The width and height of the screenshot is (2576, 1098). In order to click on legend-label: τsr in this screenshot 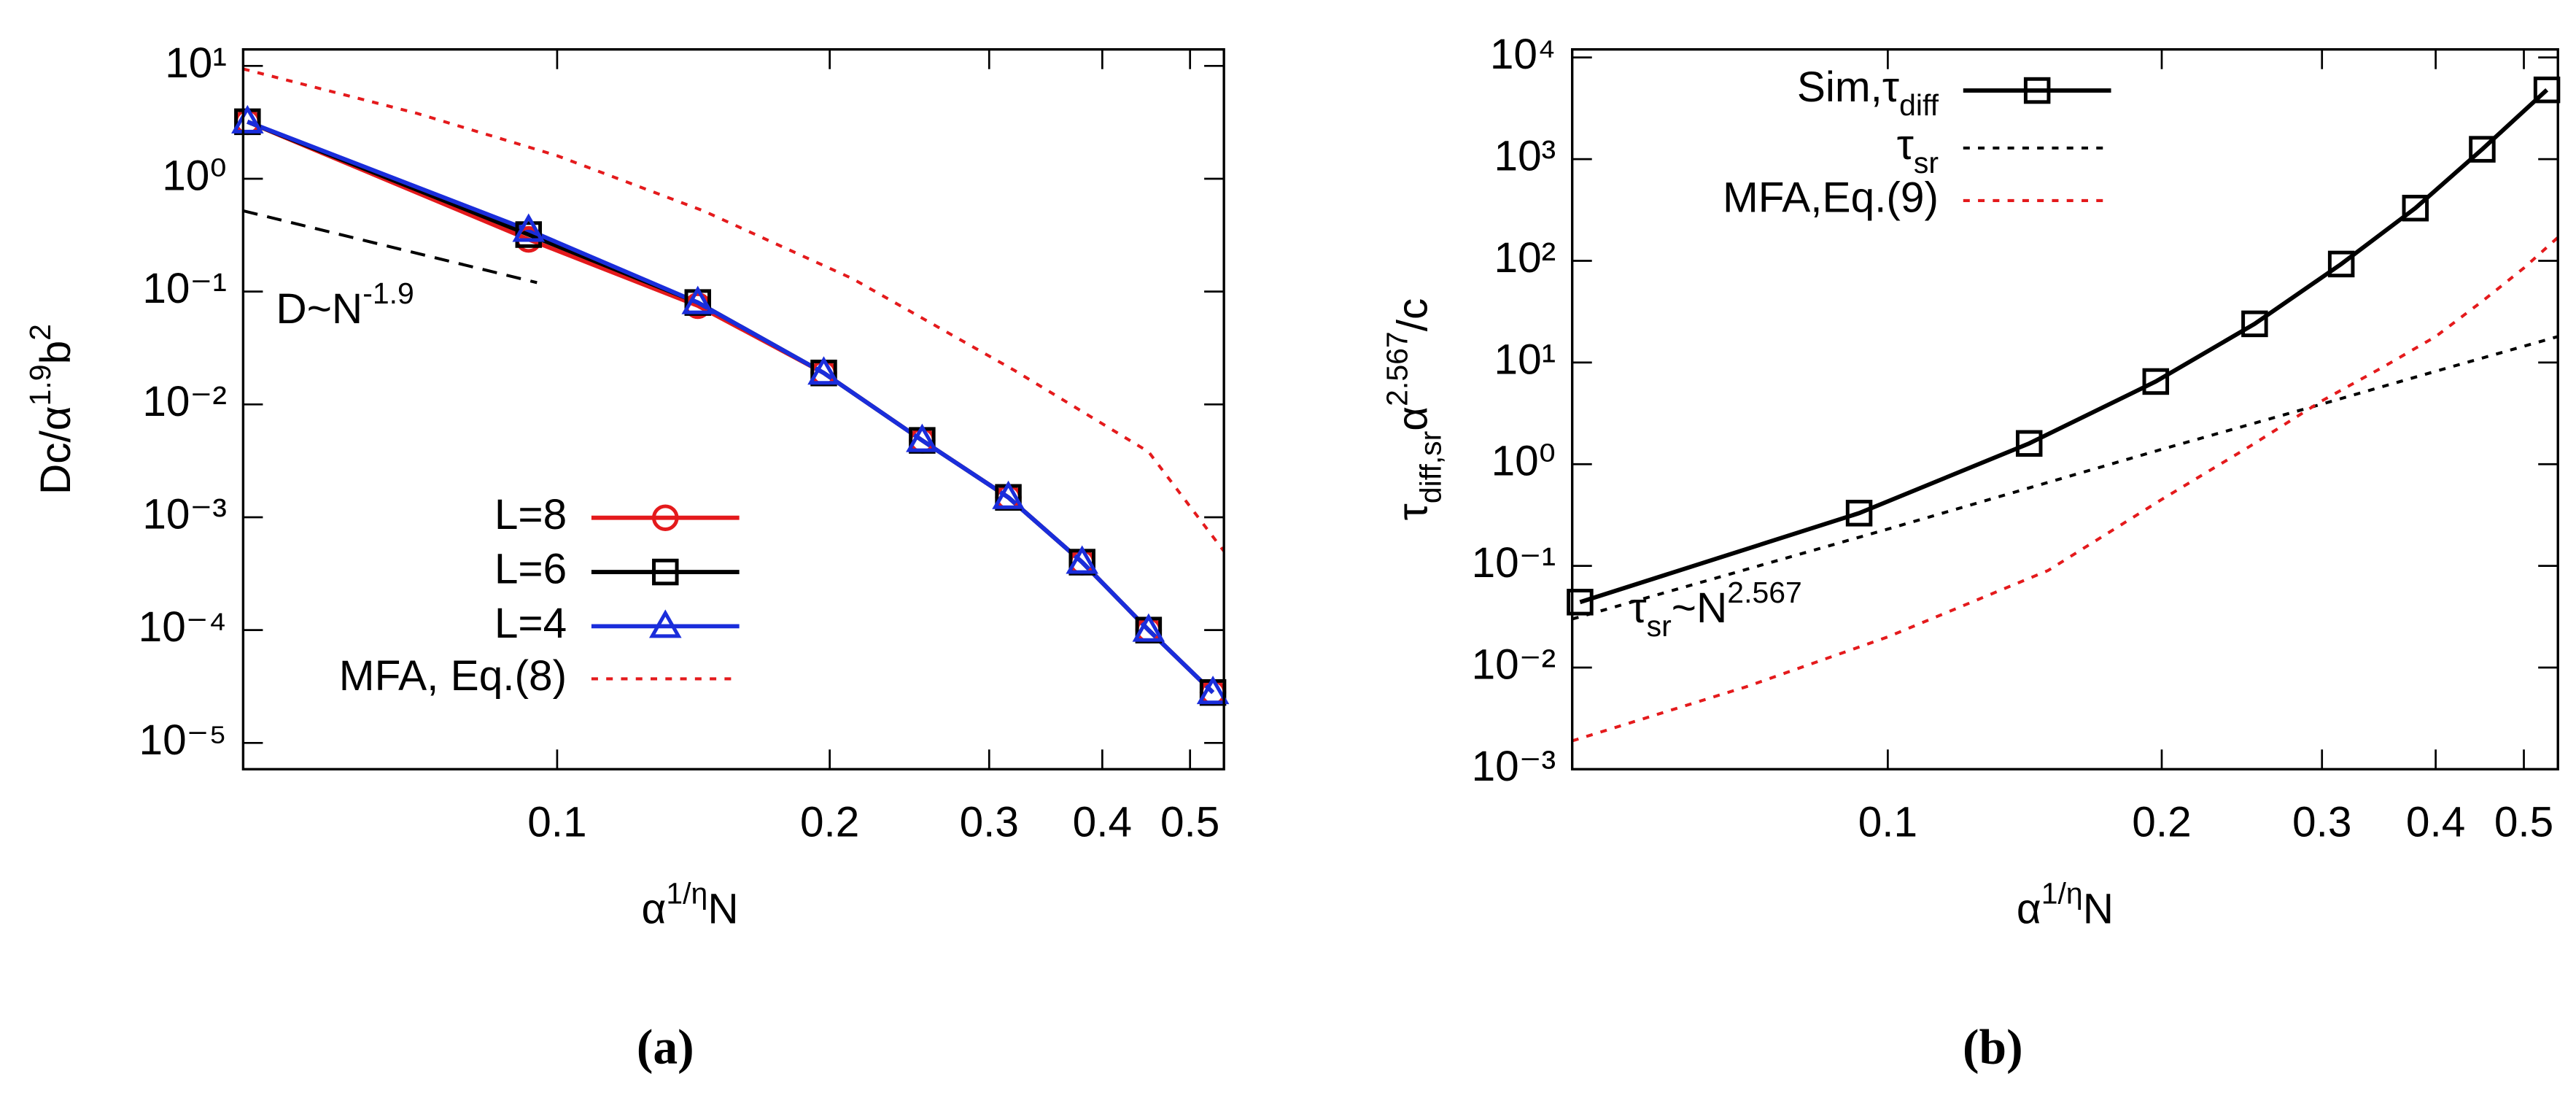, I will do `click(1918, 150)`.